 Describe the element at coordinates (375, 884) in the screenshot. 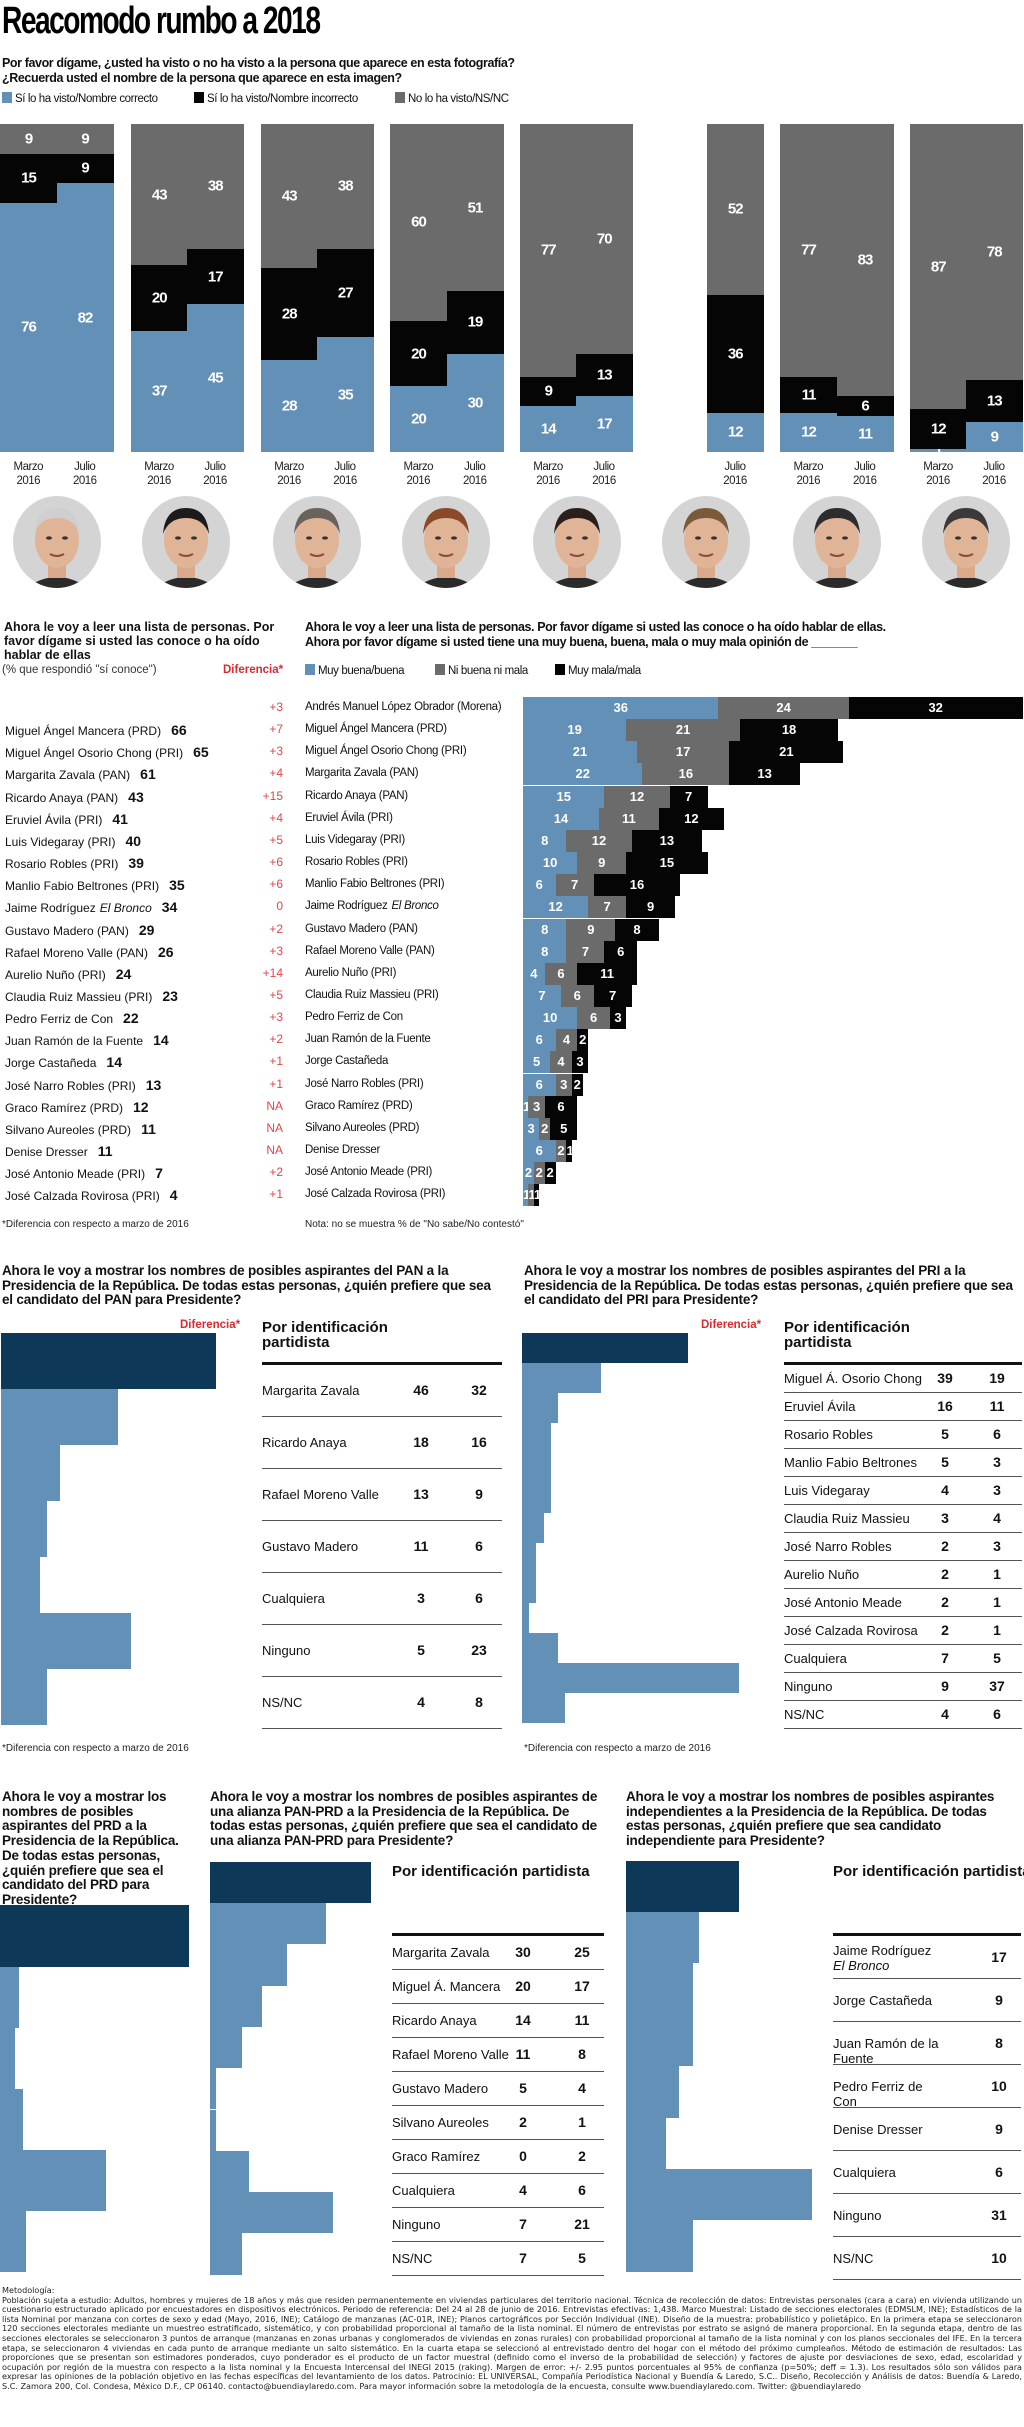

I see `opinion-row-label: Manlio Fabio Beltrones (PRI)` at that location.